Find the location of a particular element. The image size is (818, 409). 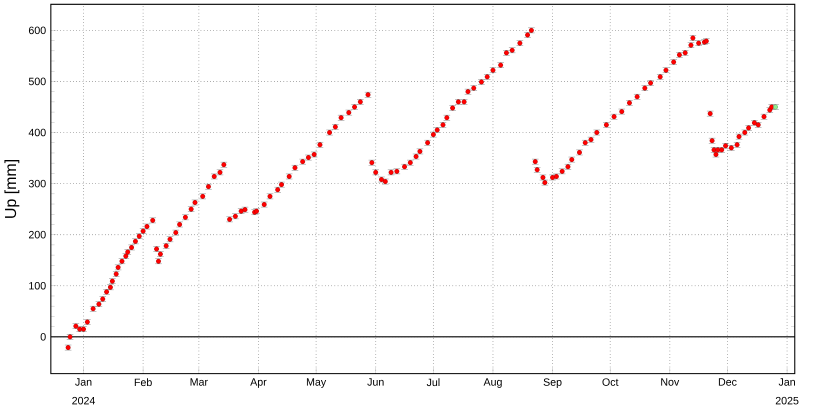

x-tick-label: Mar is located at coordinates (199, 382).